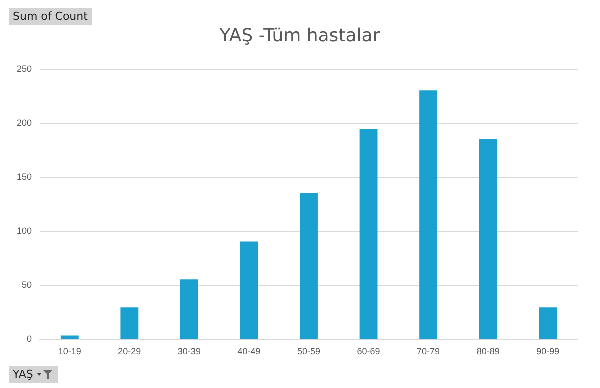  What do you see at coordinates (70, 351) in the screenshot?
I see `x-tick-label: 10-19` at bounding box center [70, 351].